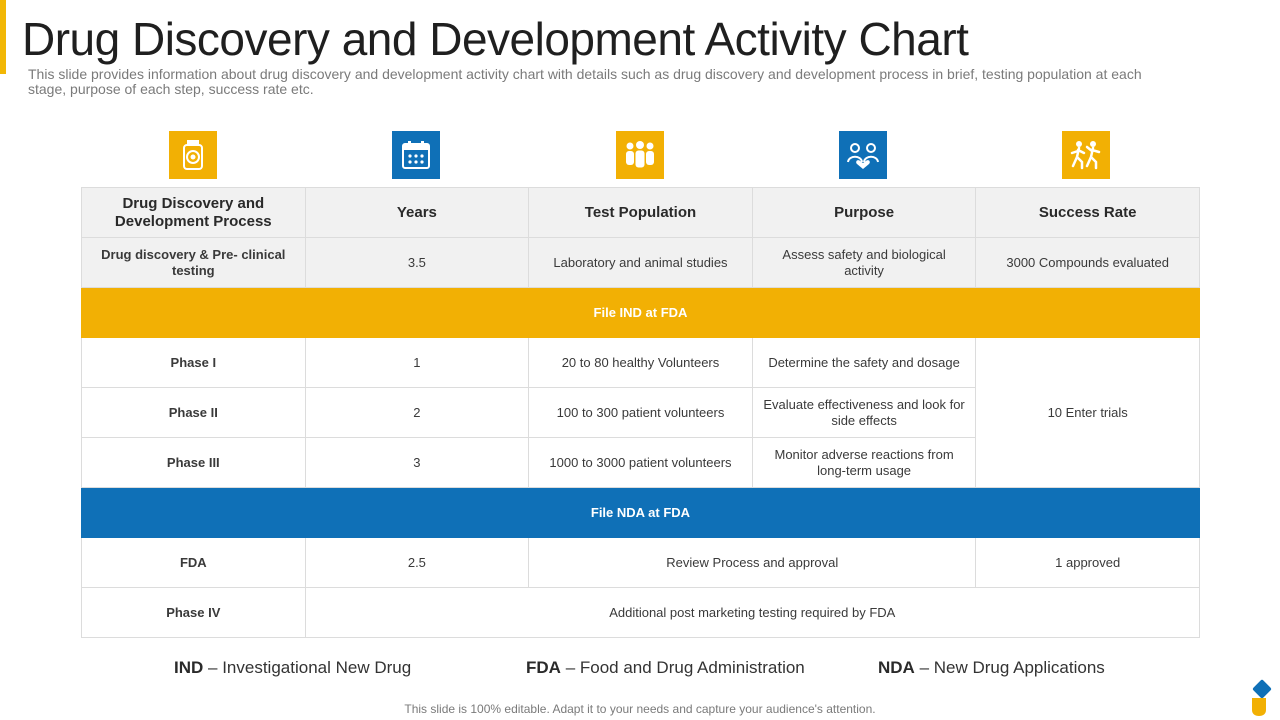 The image size is (1280, 720). I want to click on trials-success-cell: 10 Enter trials, so click(1087, 412).